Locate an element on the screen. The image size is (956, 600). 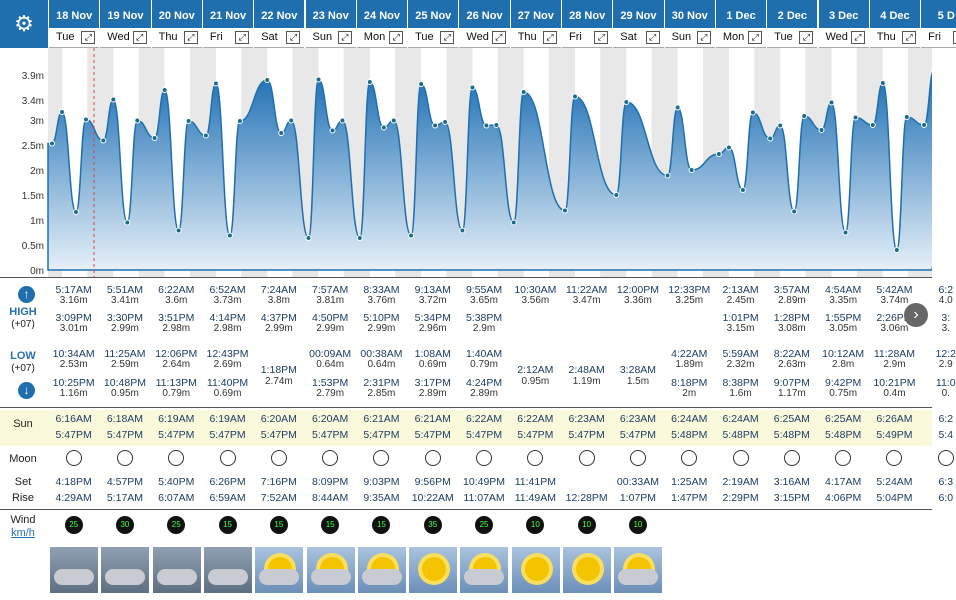
day-date: 2 Dec is located at coordinates (792, 16).